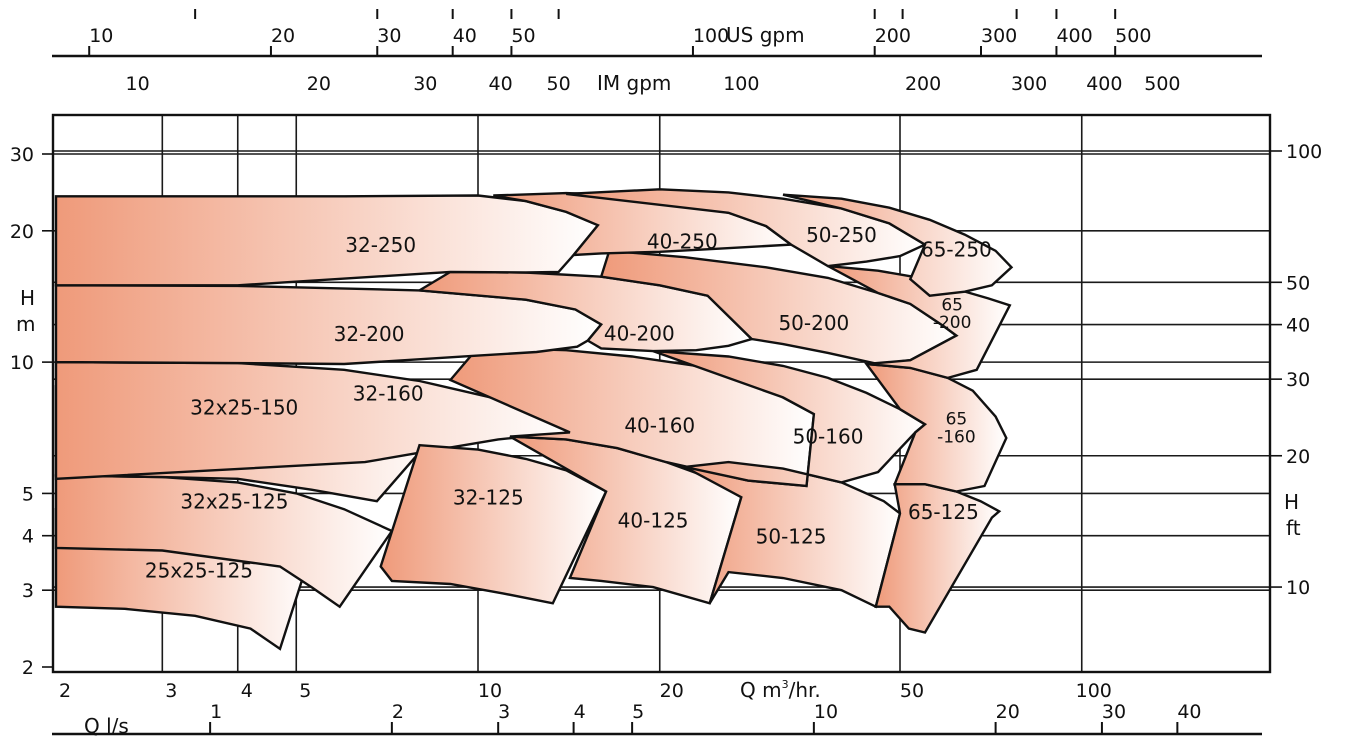 The width and height of the screenshot is (1360, 740). What do you see at coordinates (388, 394) in the screenshot?
I see `zone-label-32-160: 32-160` at bounding box center [388, 394].